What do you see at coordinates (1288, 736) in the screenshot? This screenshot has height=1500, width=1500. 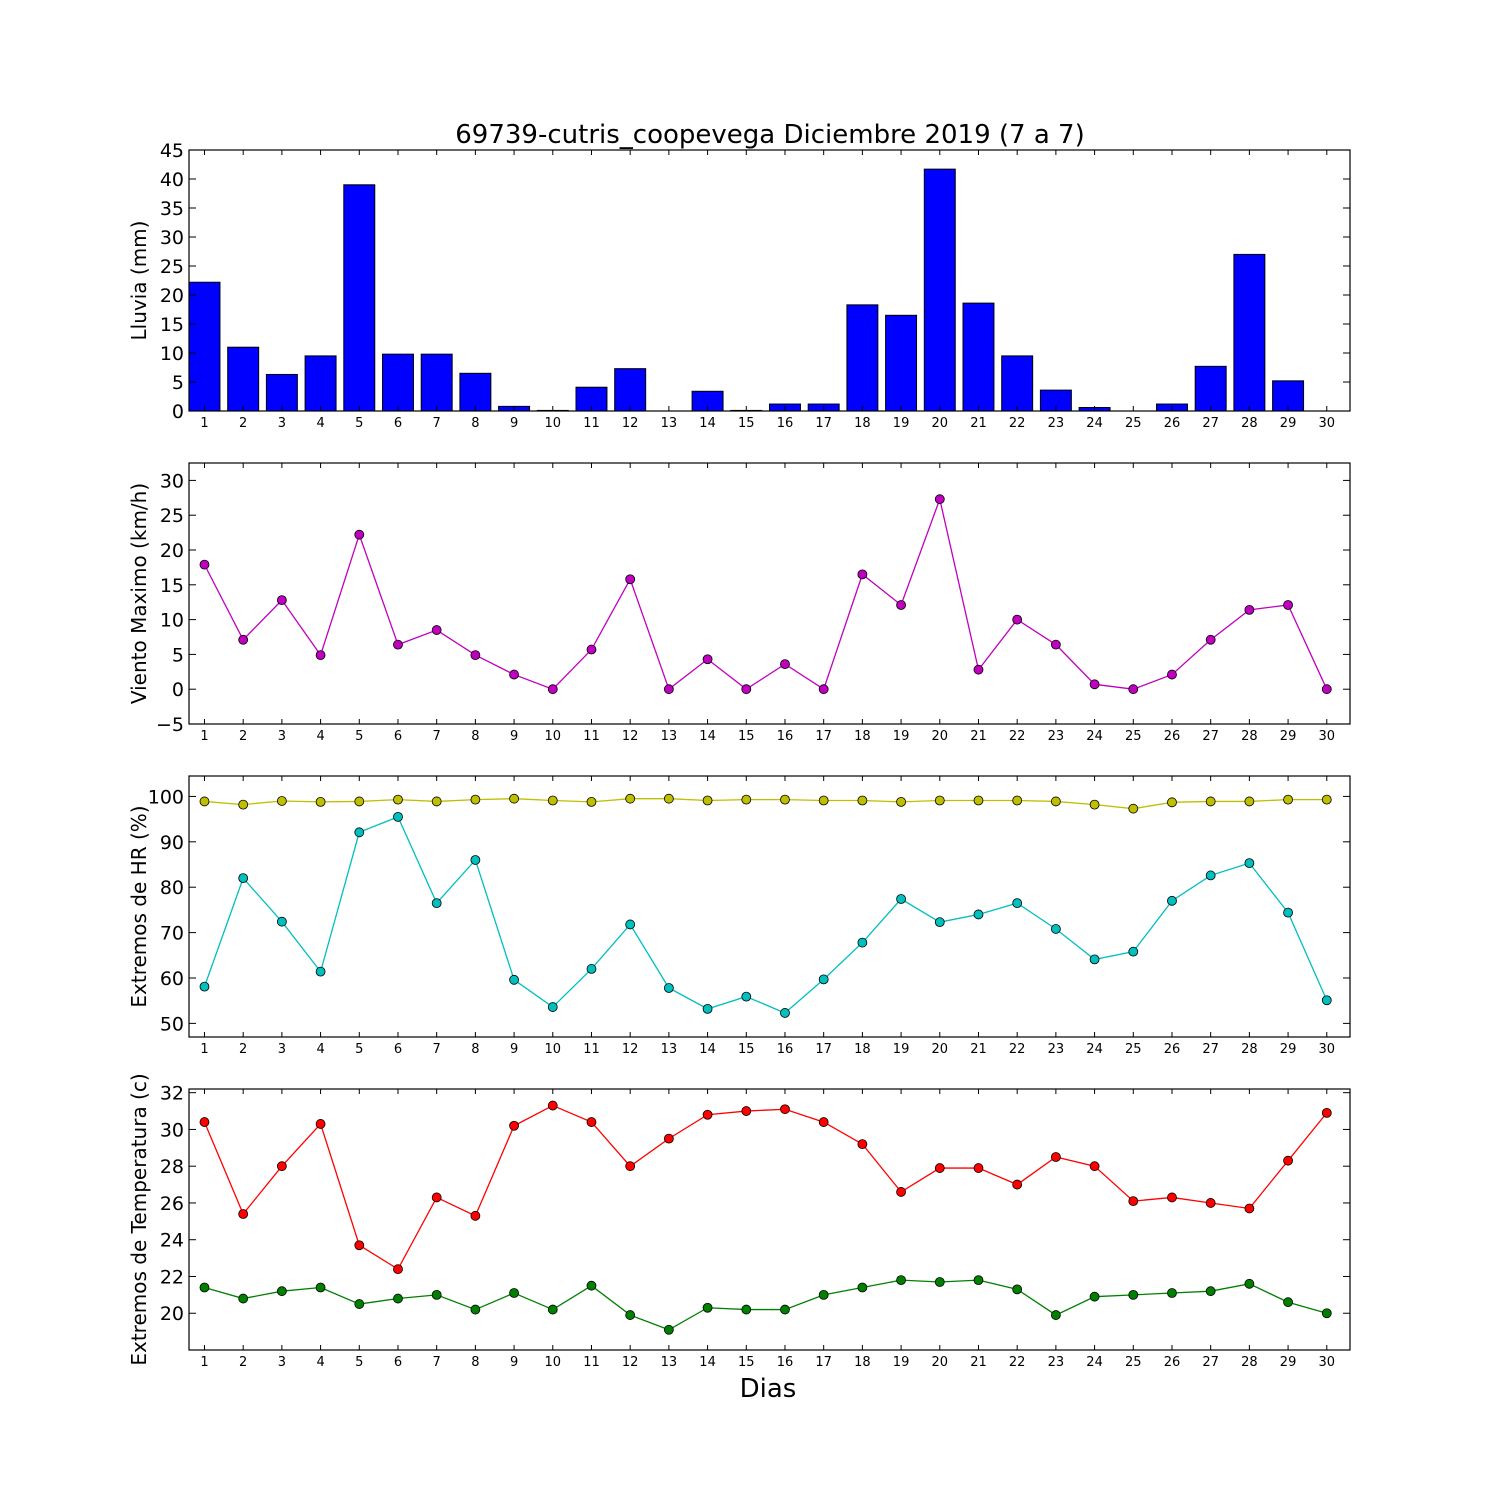 I see `x-tick-label: 29` at bounding box center [1288, 736].